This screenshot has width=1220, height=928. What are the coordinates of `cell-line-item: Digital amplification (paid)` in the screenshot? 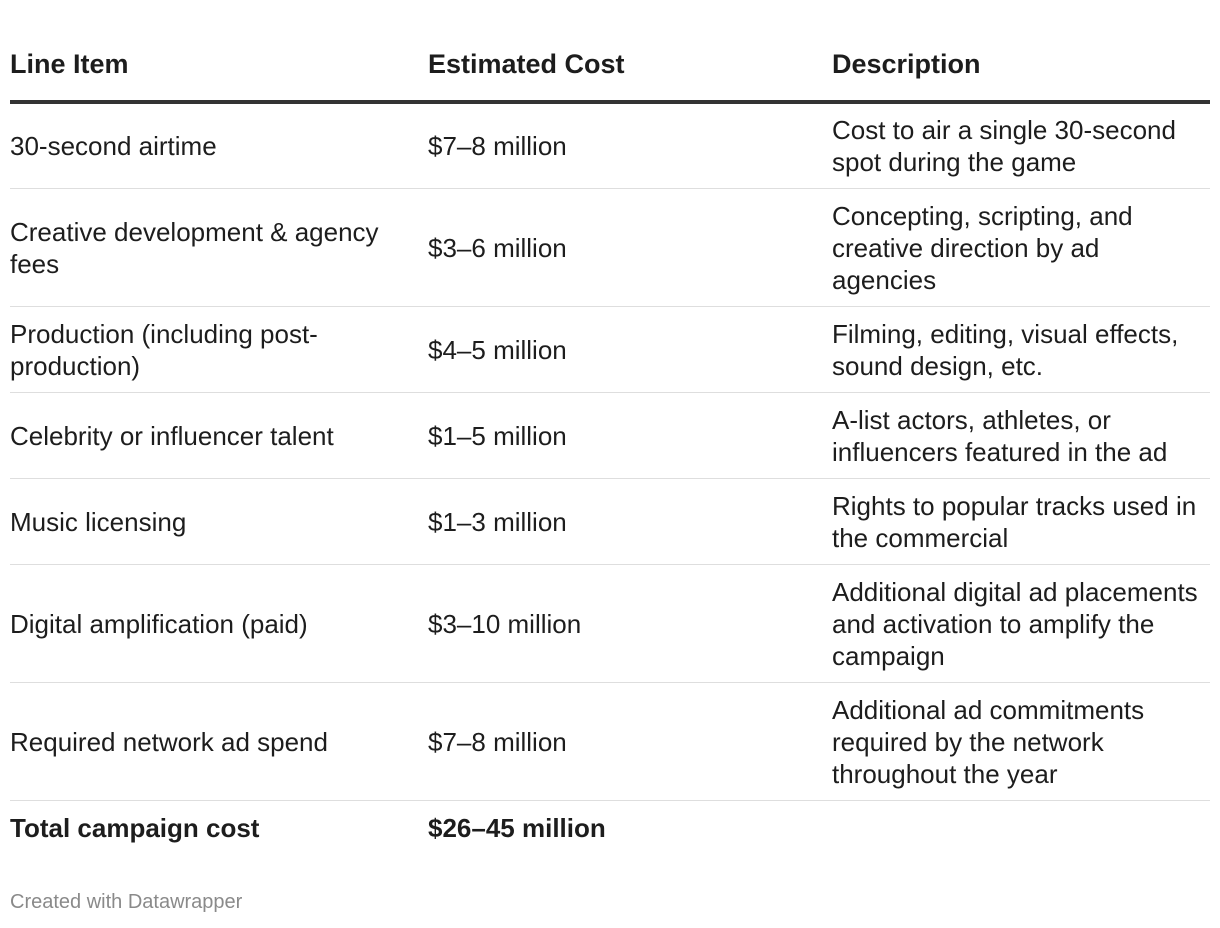 It's located at (219, 623).